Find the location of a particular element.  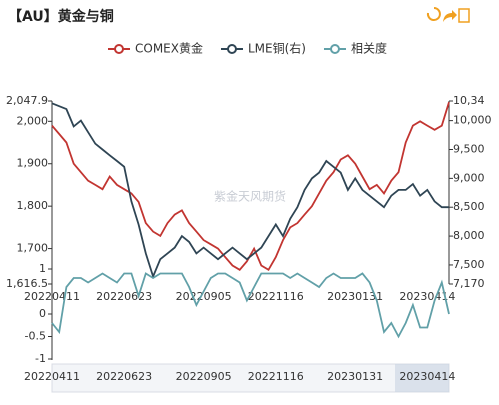

y-tick-label: 10,000 is located at coordinates (472, 120).